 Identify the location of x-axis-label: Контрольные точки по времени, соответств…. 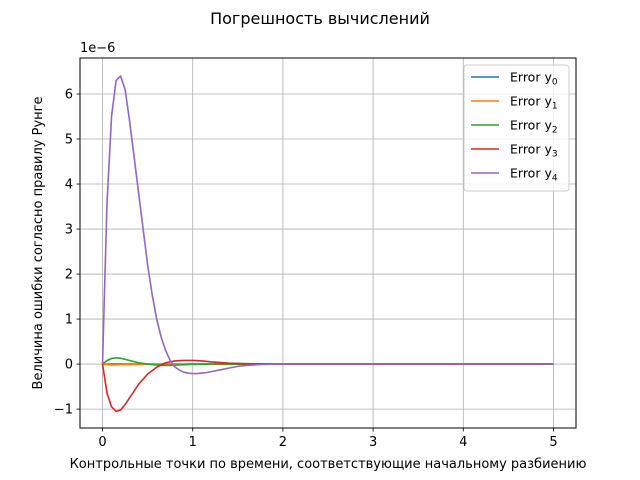
(328, 464).